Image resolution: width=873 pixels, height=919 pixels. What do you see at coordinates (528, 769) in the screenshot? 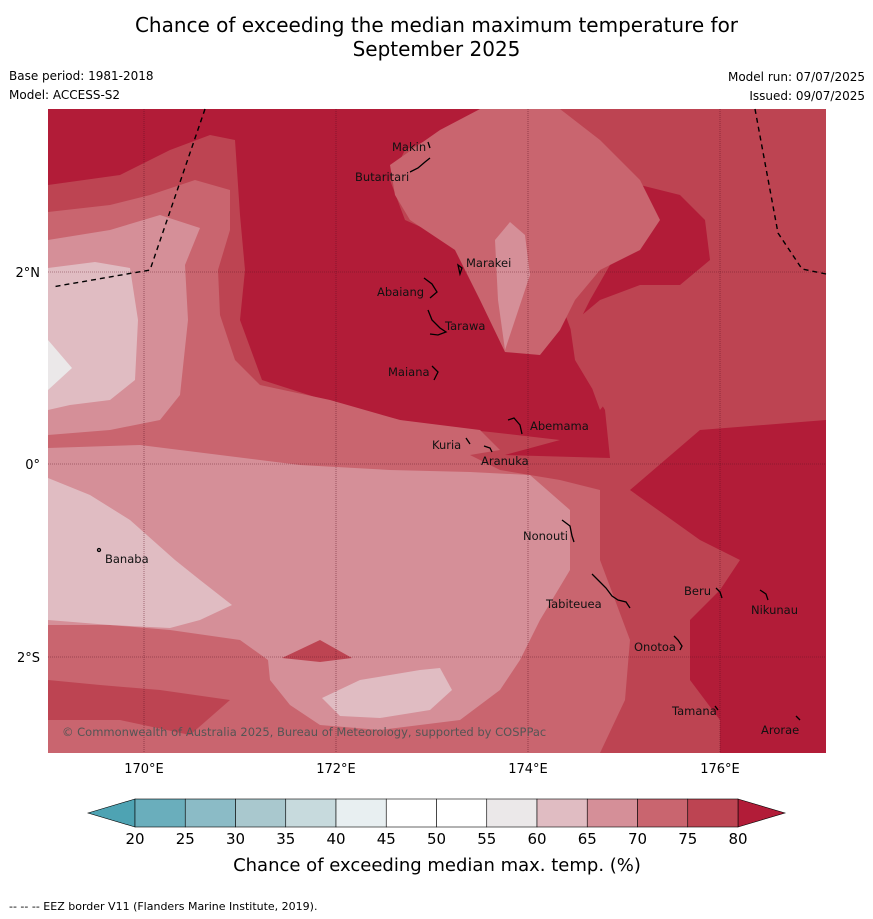
I see `lon-label-174e: 174°E` at bounding box center [528, 769].